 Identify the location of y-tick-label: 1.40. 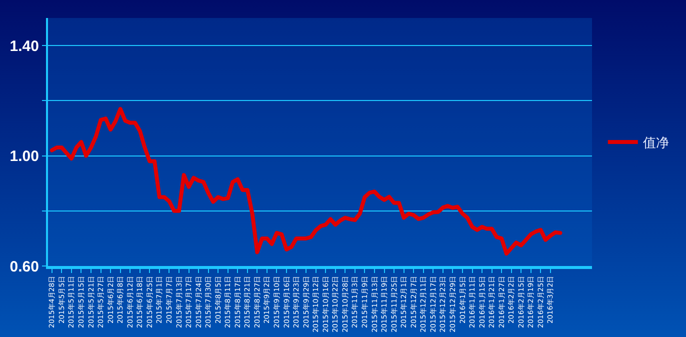
(24, 46).